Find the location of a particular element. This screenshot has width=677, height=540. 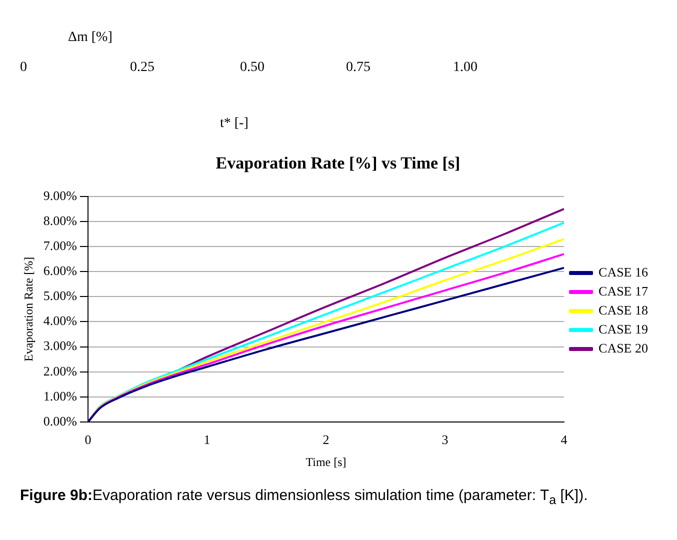

x-tick-label: 1 is located at coordinates (207, 440).